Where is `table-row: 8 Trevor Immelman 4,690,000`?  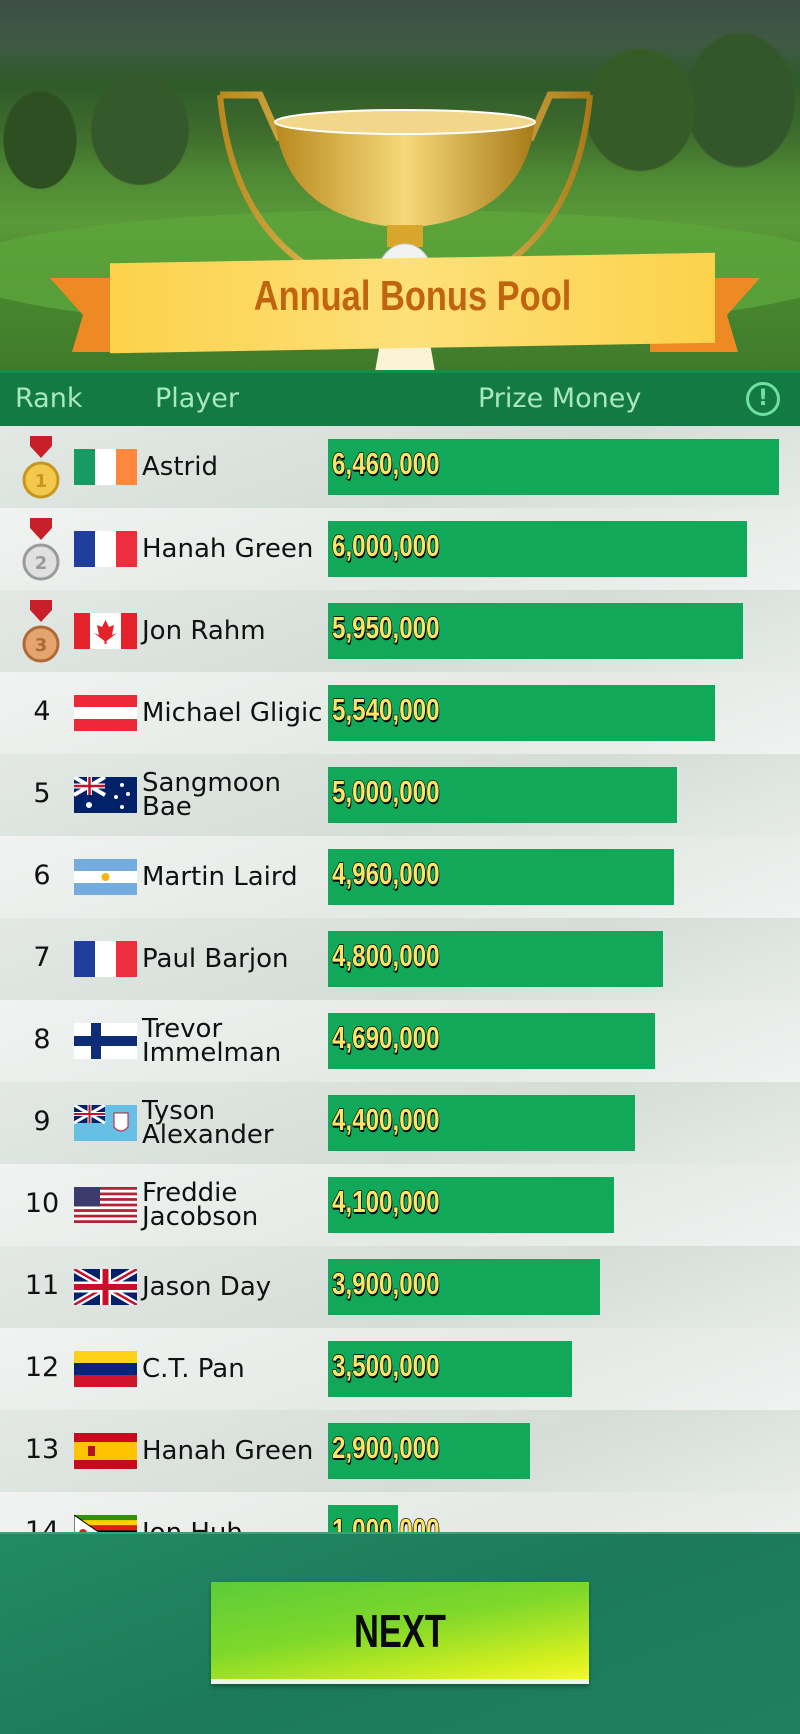
table-row: 8 Trevor Immelman 4,690,000 is located at coordinates (400, 1041).